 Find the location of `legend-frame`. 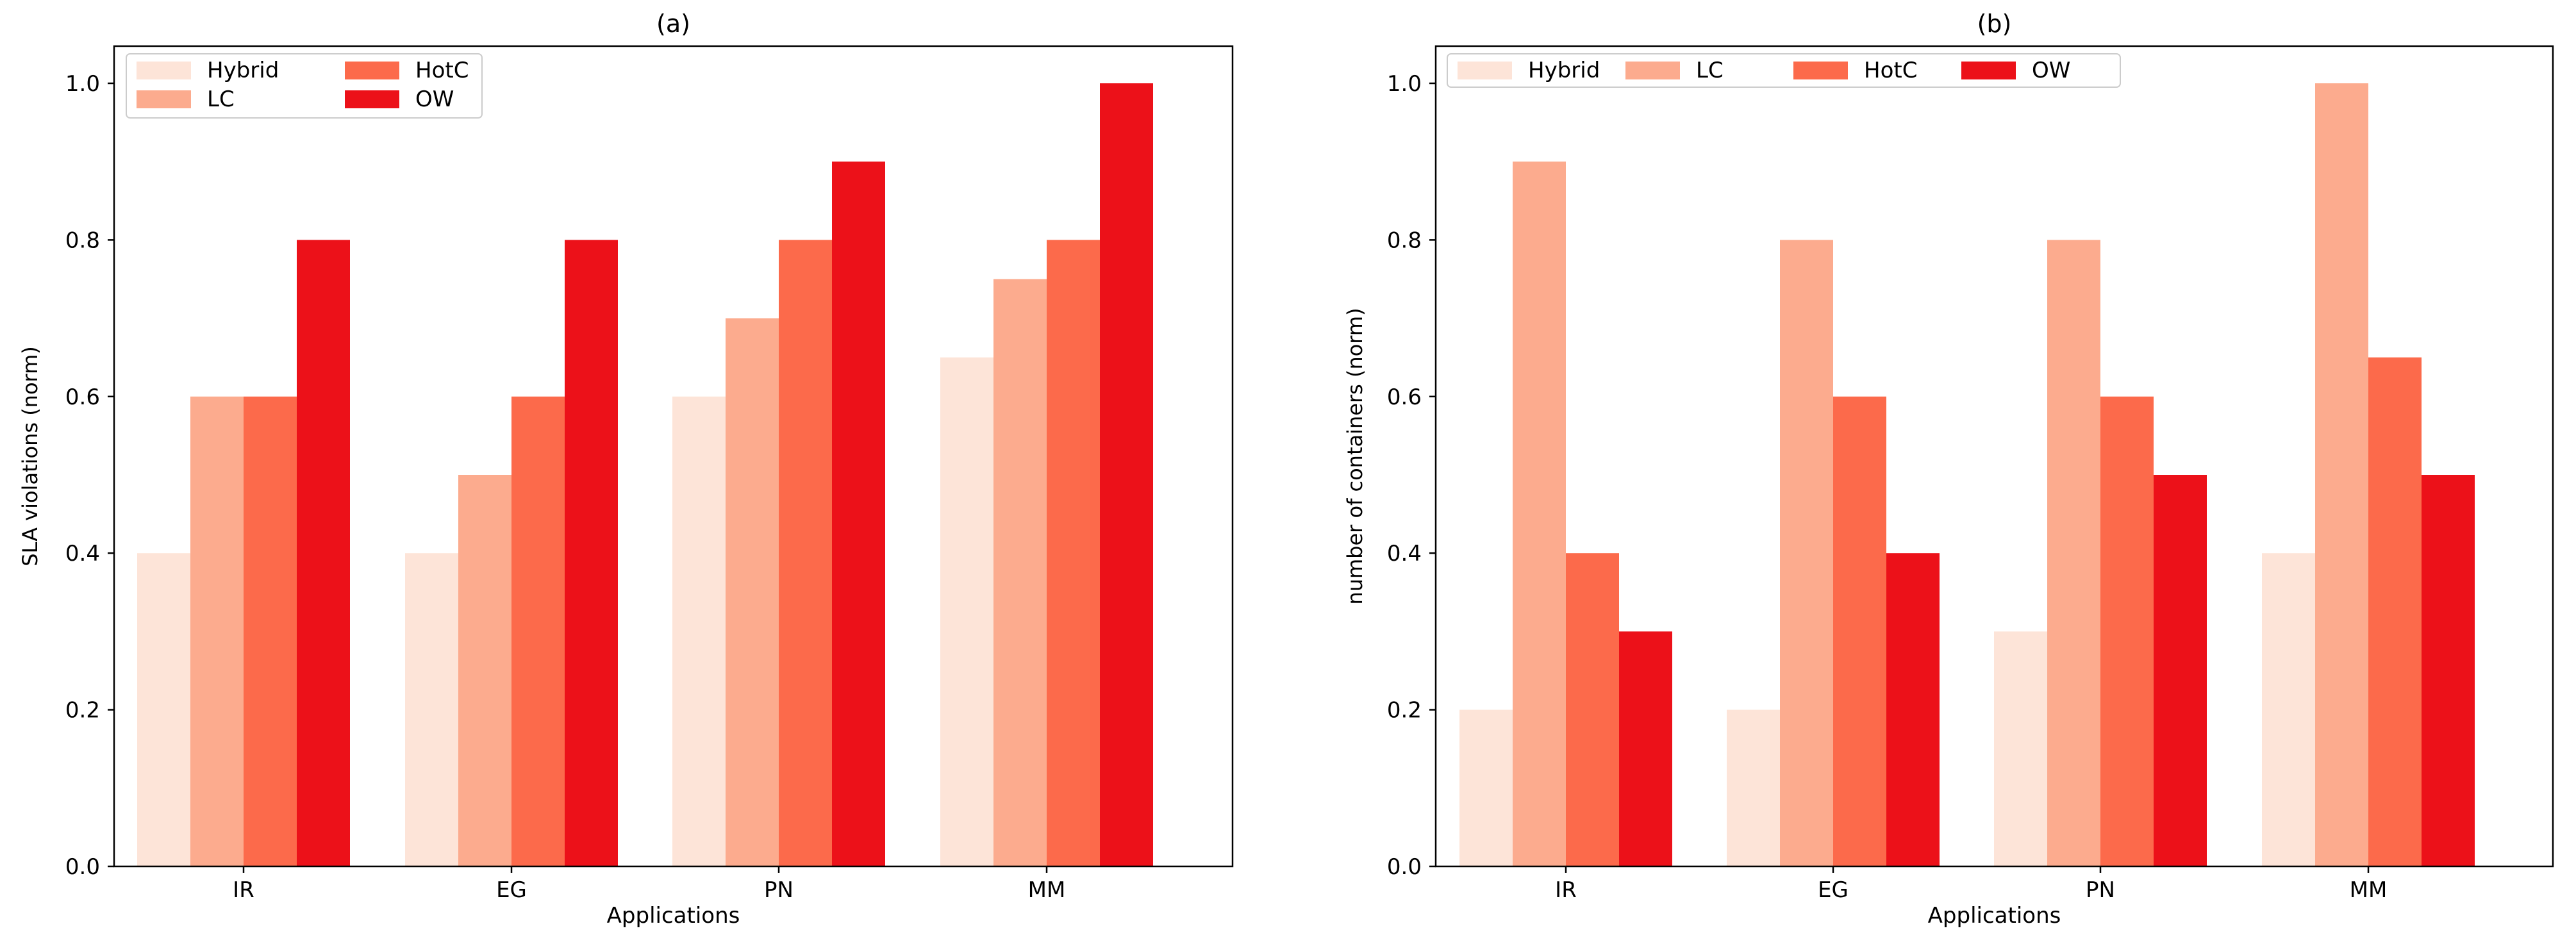

legend-frame is located at coordinates (1784, 70).